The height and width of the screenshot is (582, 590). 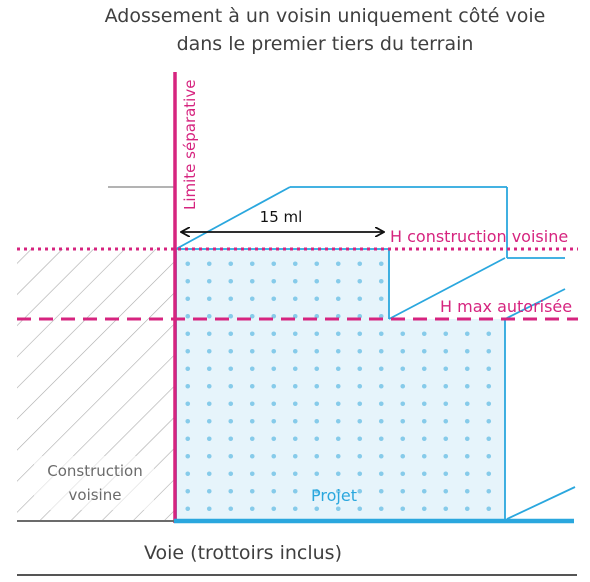 I want to click on h-construction-voisine-label: H construction voisine, so click(x=479, y=236).